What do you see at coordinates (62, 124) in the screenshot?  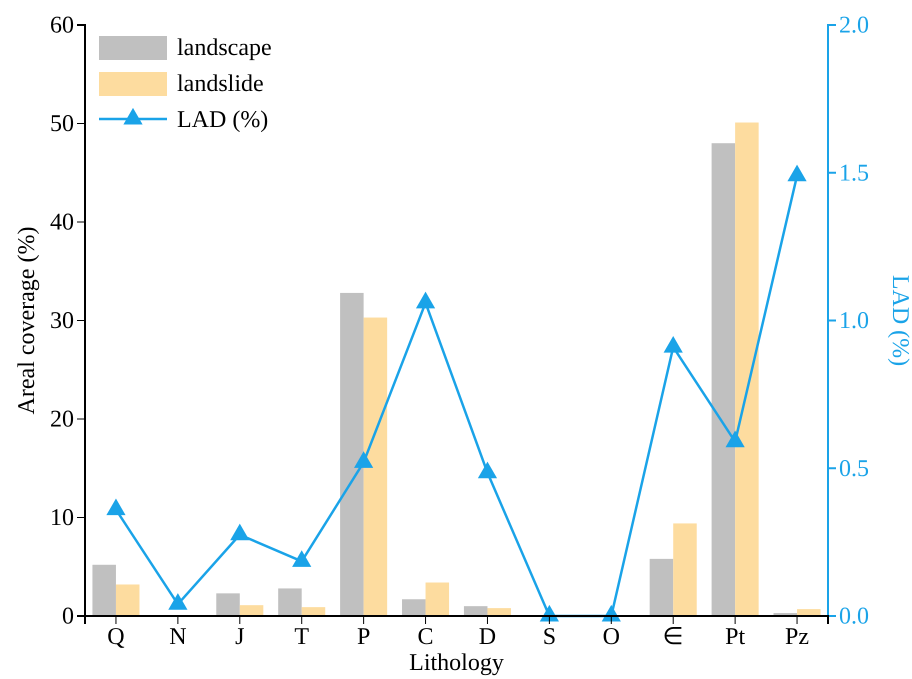 I see `y-tick-label: 50` at bounding box center [62, 124].